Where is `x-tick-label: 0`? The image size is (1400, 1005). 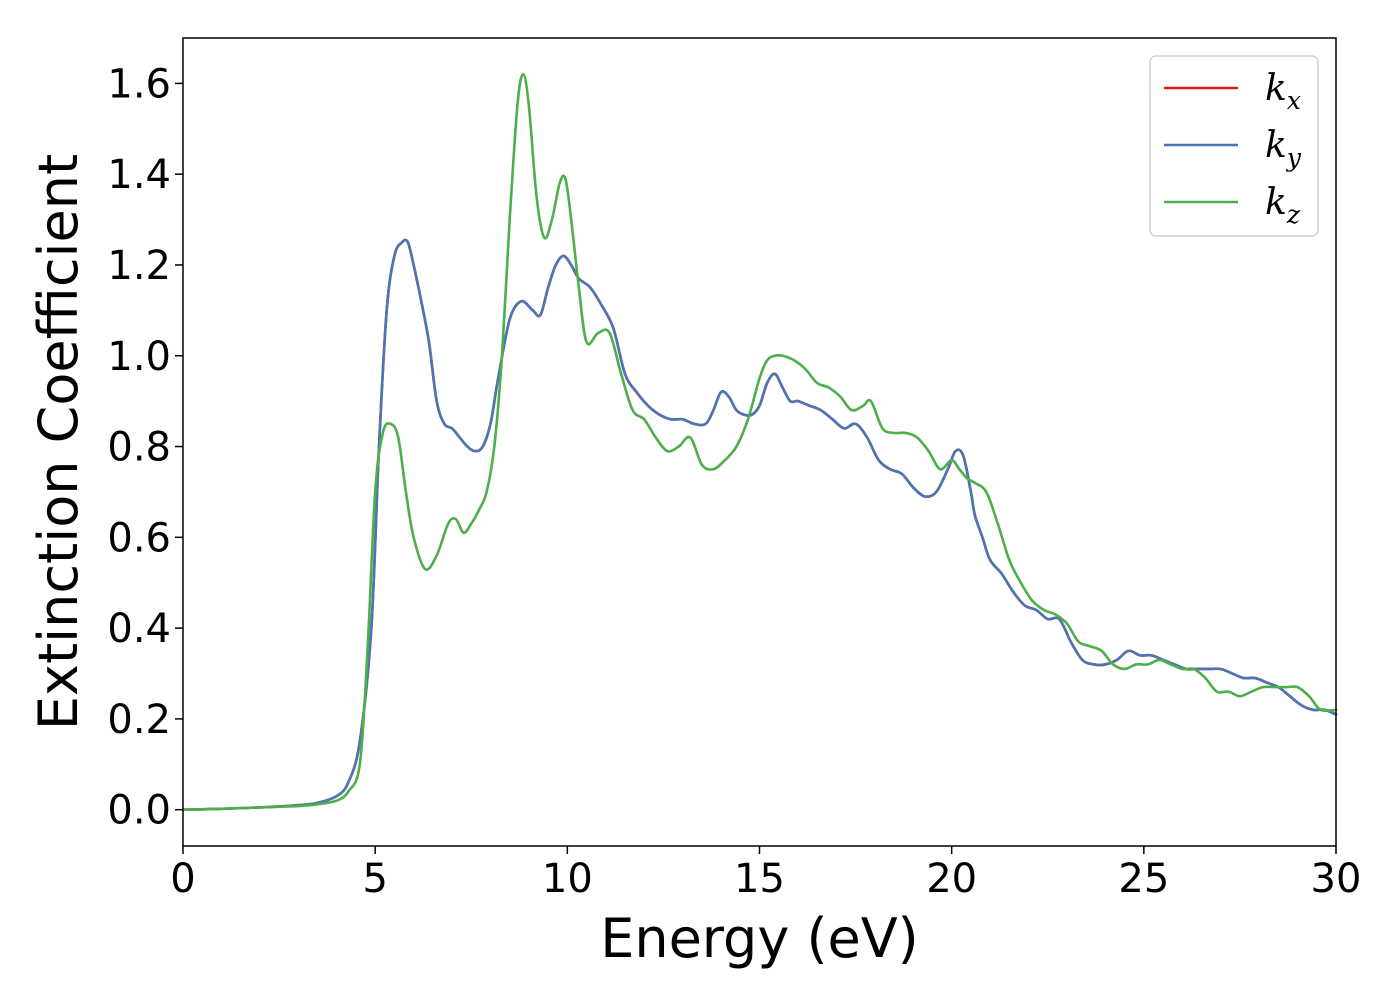 x-tick-label: 0 is located at coordinates (182, 879).